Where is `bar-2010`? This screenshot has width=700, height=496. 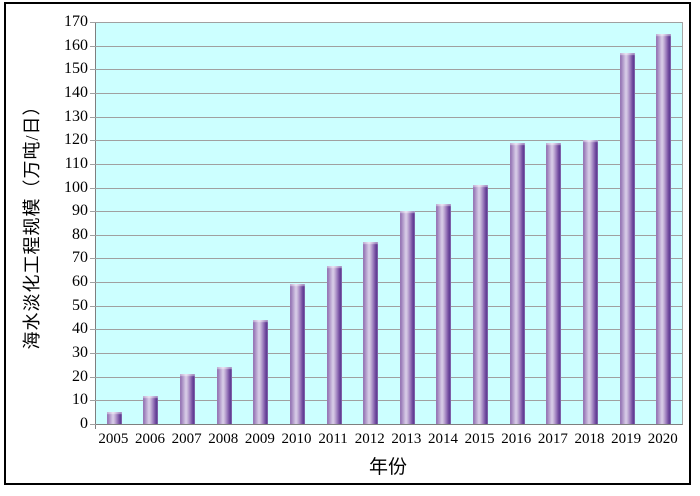
bar-2010 is located at coordinates (297, 354).